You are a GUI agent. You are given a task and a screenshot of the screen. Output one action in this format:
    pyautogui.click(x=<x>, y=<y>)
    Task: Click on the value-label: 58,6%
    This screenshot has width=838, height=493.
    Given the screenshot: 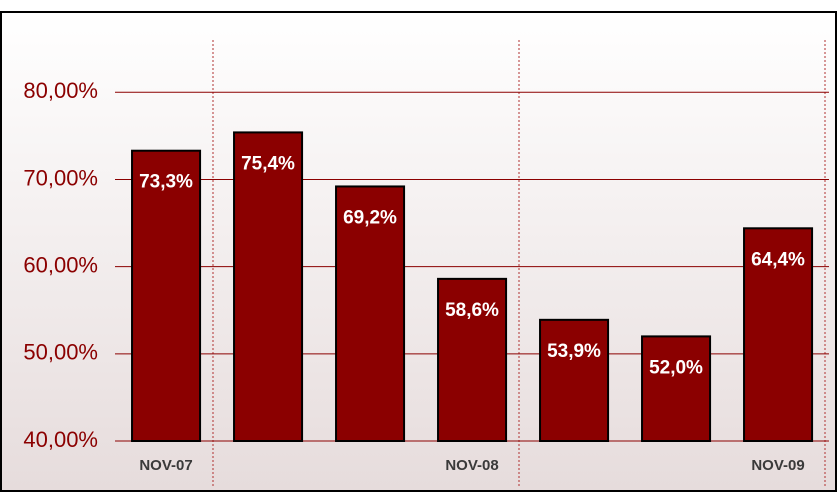 What is the action you would take?
    pyautogui.click(x=472, y=310)
    